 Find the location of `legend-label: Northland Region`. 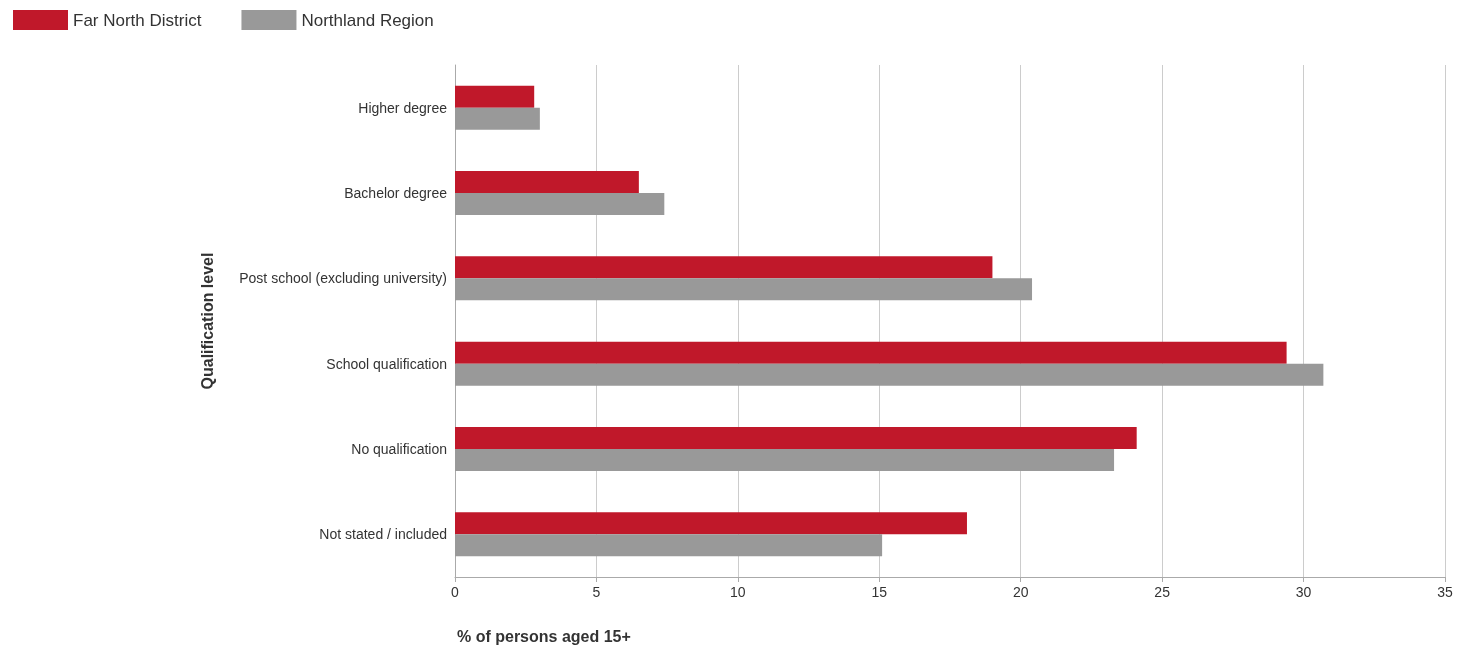

legend-label: Northland Region is located at coordinates (367, 20).